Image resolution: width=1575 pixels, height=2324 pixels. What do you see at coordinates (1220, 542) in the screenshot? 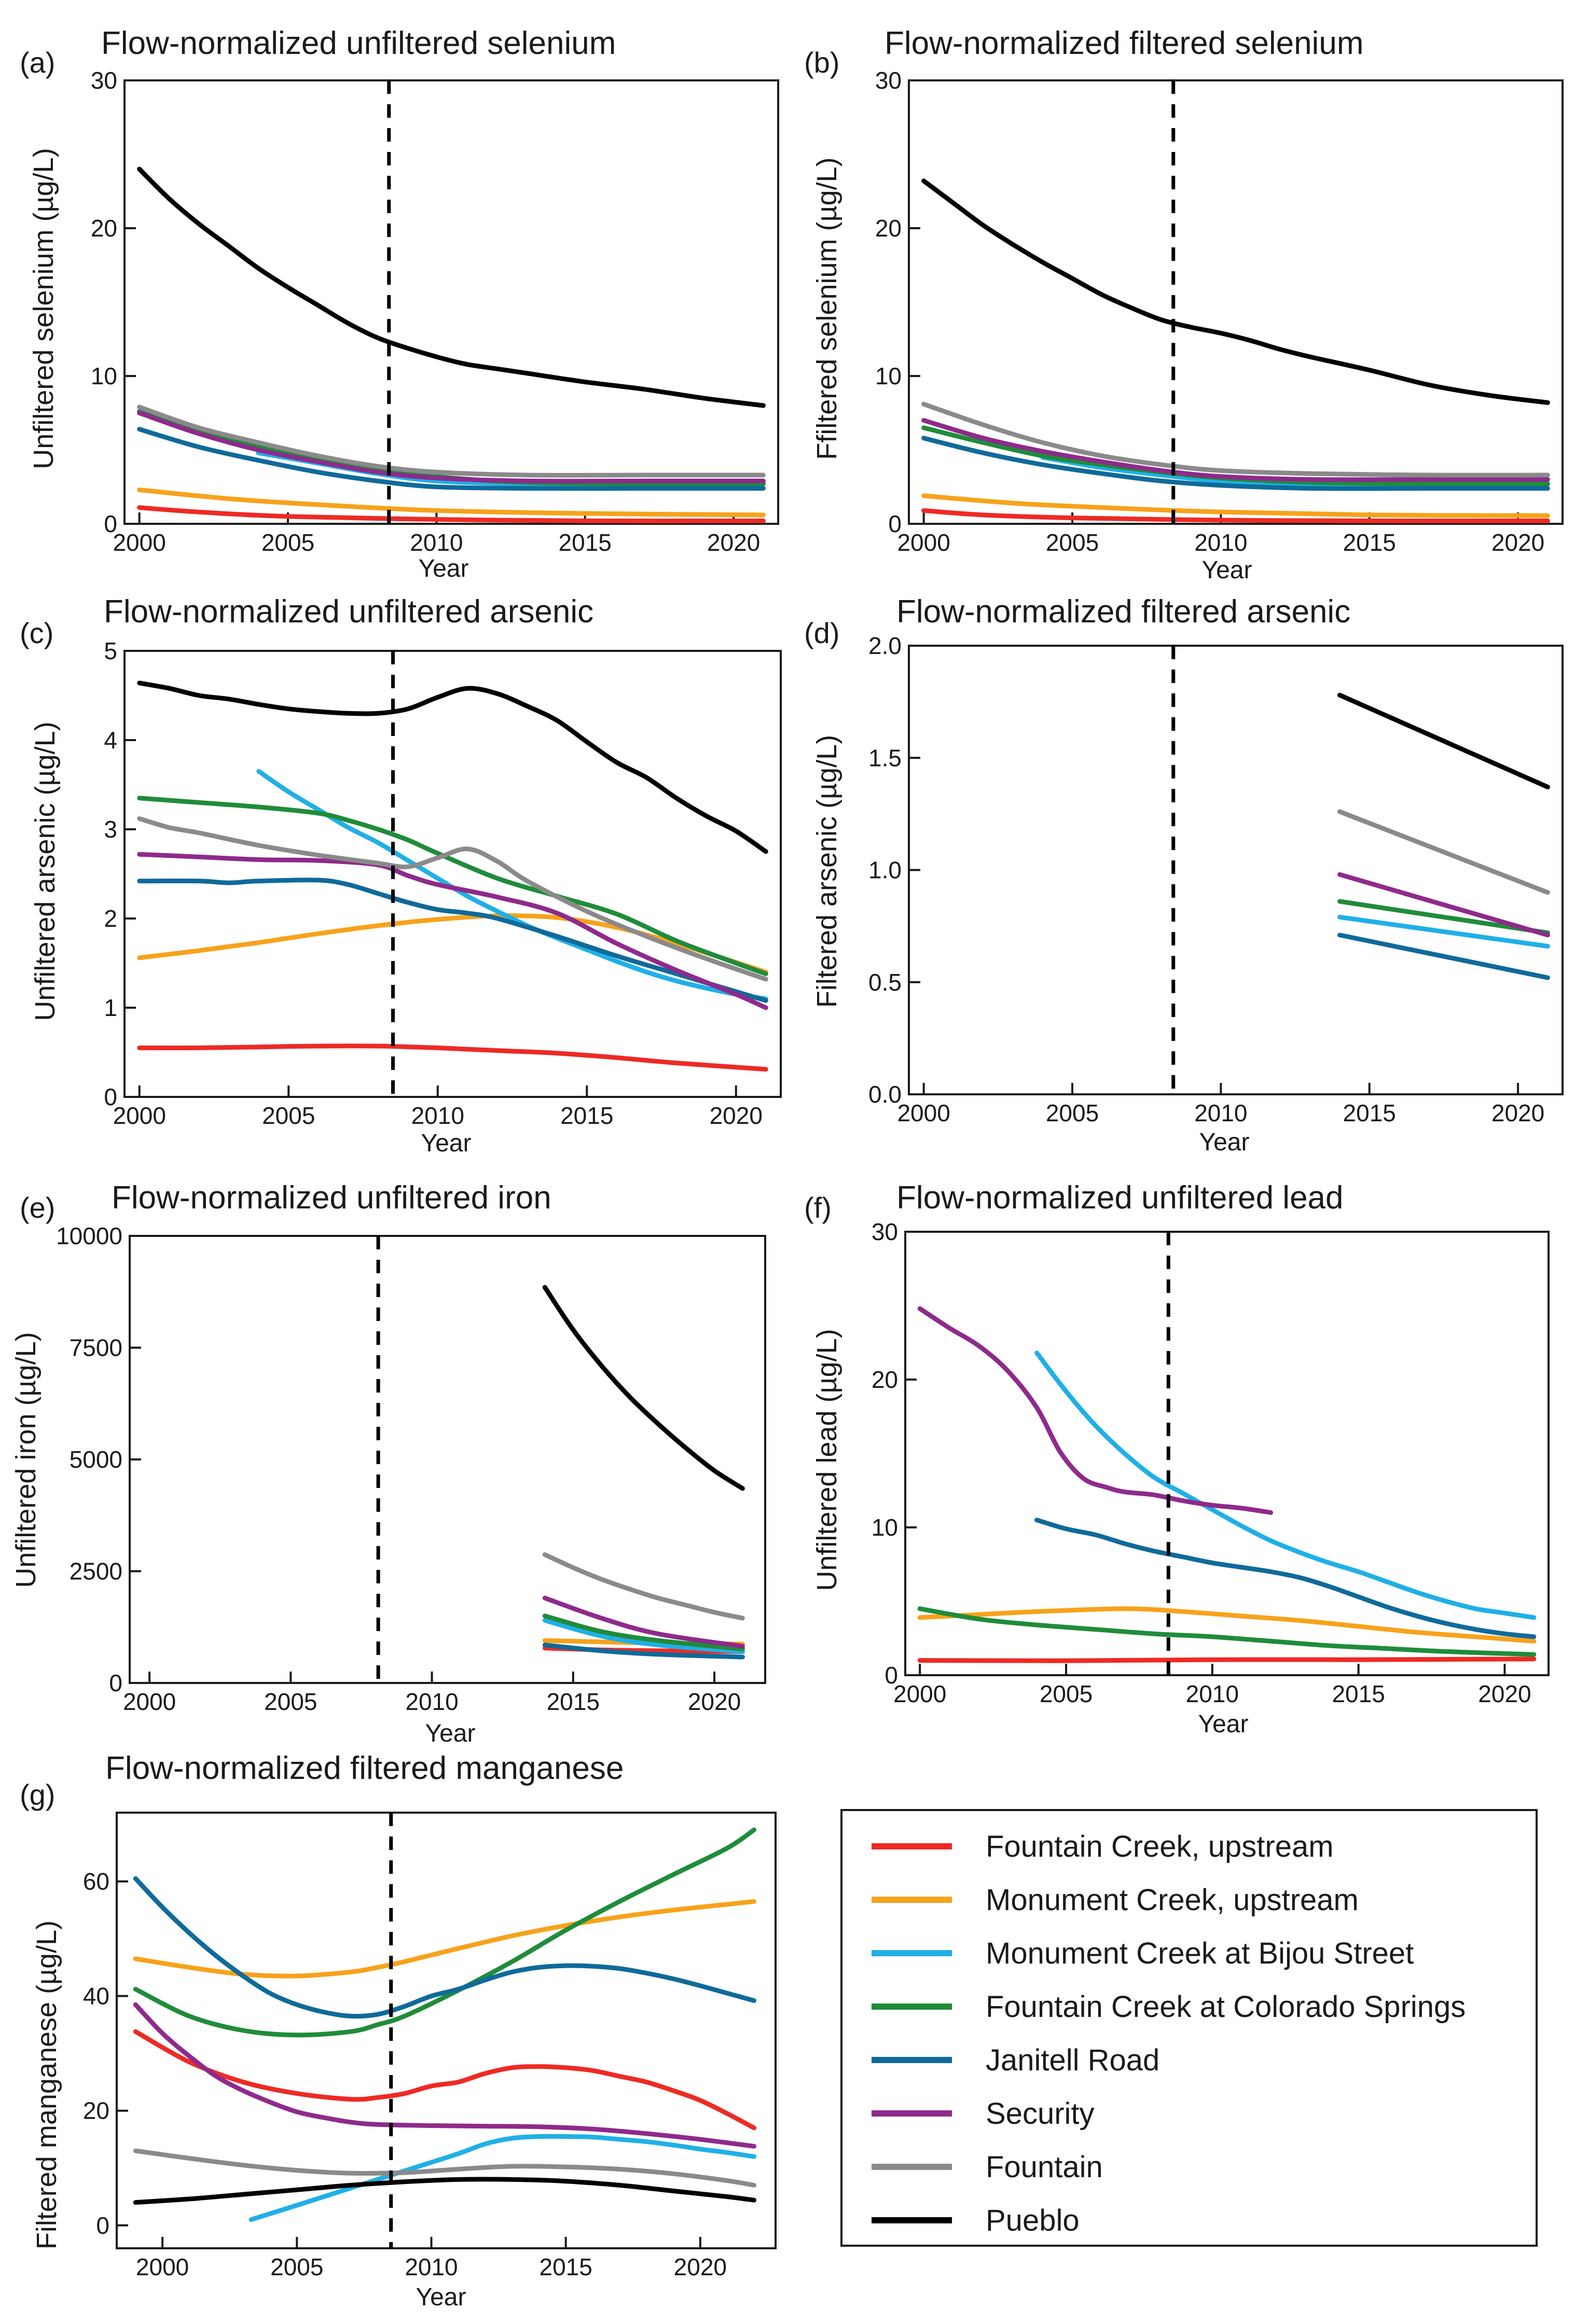
I see `x-tick-label-b-2010: 2010` at bounding box center [1220, 542].